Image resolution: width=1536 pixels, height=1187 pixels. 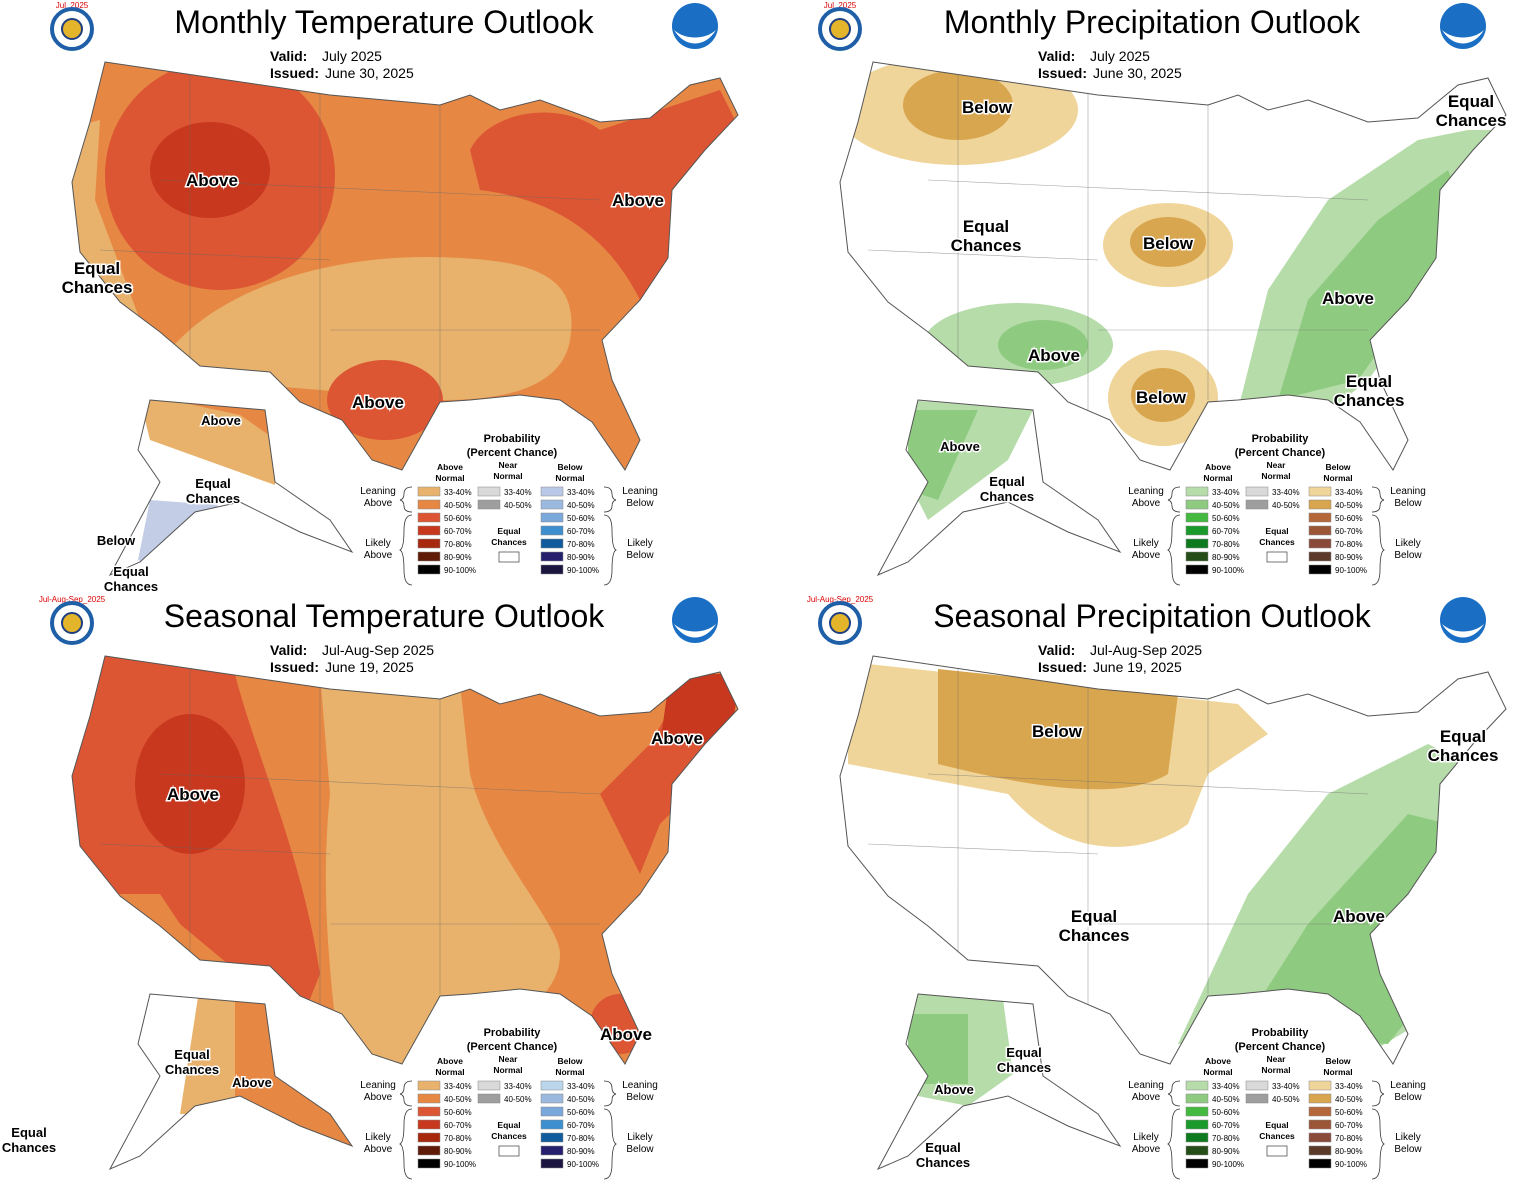 I want to click on issued-label: Issued:, so click(x=1062, y=73).